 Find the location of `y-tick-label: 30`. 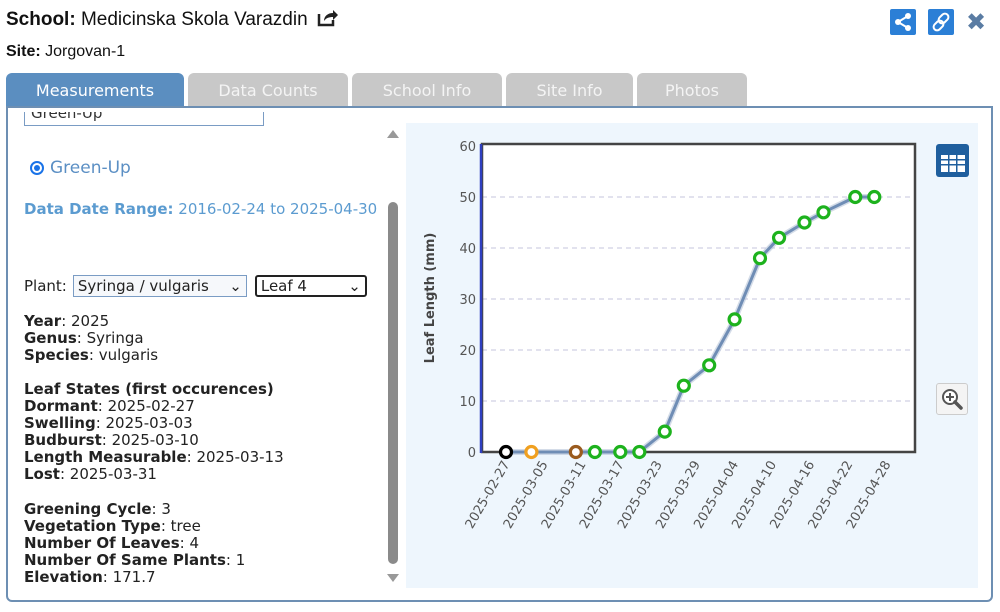

y-tick-label: 30 is located at coordinates (467, 300).